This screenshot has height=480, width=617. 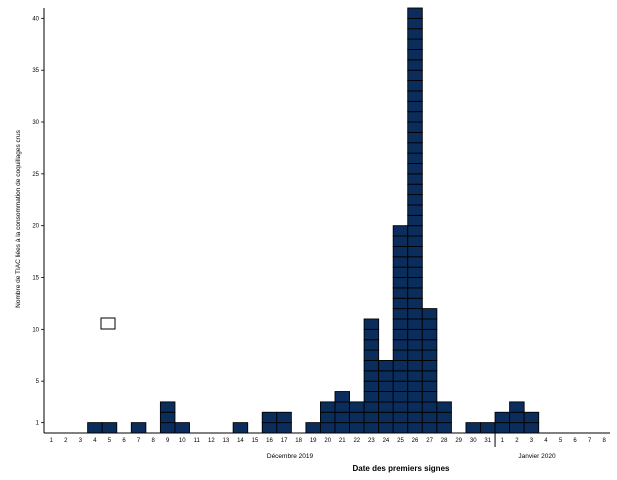 What do you see at coordinates (473, 441) in the screenshot?
I see `x-tick-label: 30` at bounding box center [473, 441].